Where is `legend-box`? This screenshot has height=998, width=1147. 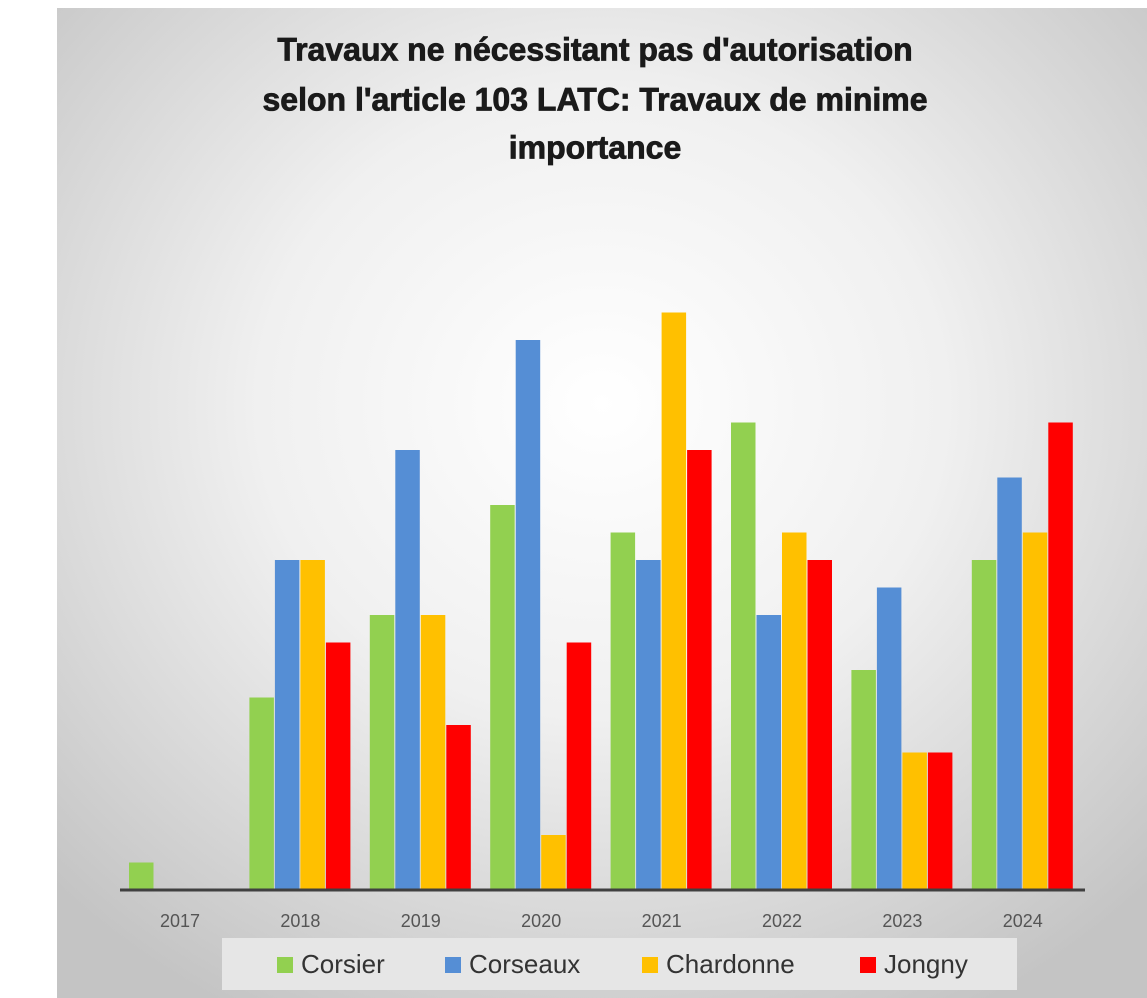 legend-box is located at coordinates (619, 964).